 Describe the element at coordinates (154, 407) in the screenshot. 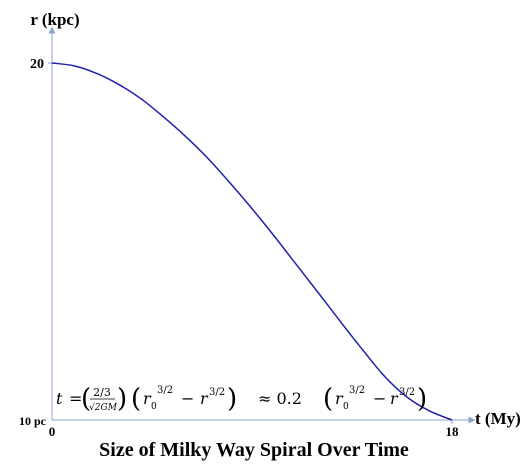

I see `eq-r0-sub: 0` at that location.